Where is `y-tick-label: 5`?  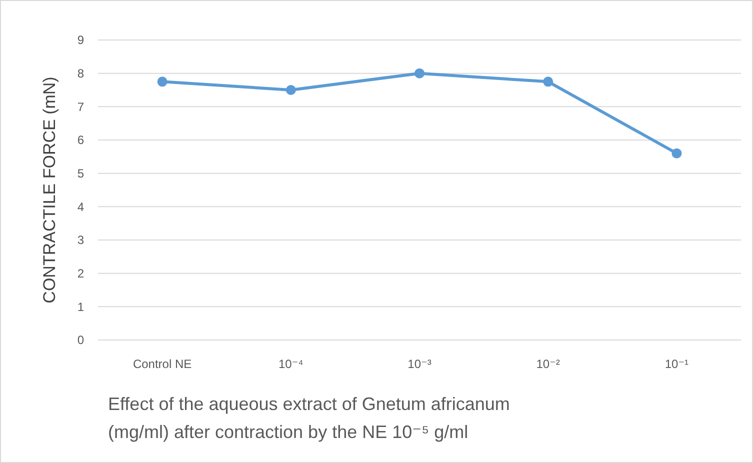
y-tick-label: 5 is located at coordinates (80, 173).